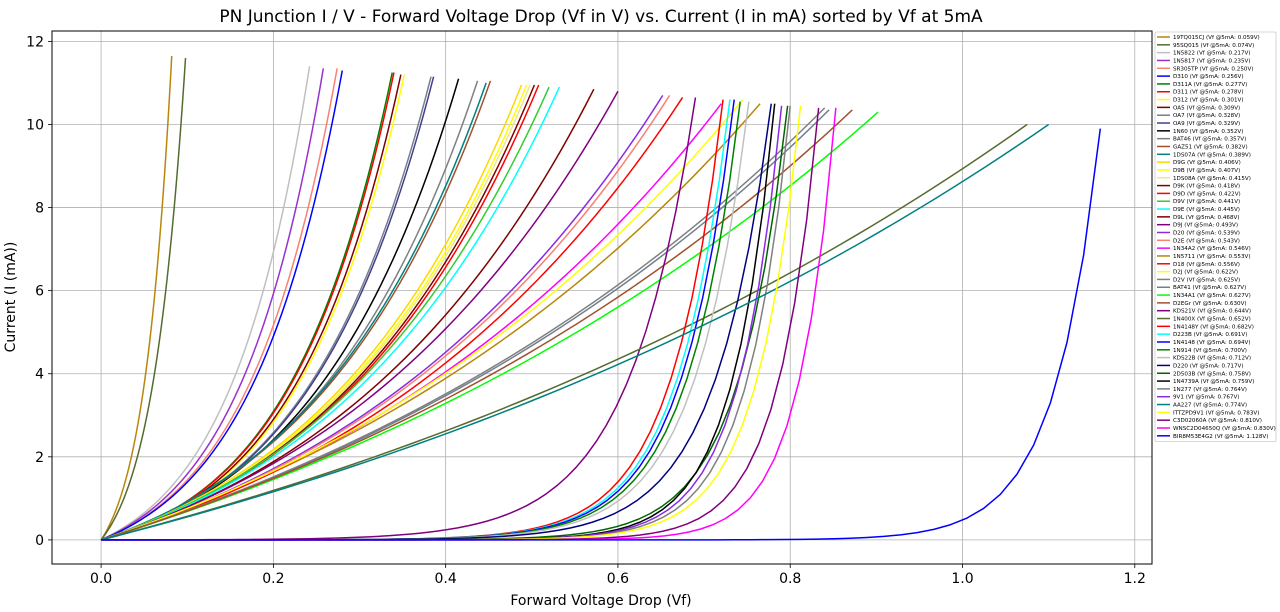 Image resolution: width=1280 pixels, height=612 pixels. I want to click on legend-label-34: D2EGr (Vf @5mA: 0.630V), so click(1210, 304).